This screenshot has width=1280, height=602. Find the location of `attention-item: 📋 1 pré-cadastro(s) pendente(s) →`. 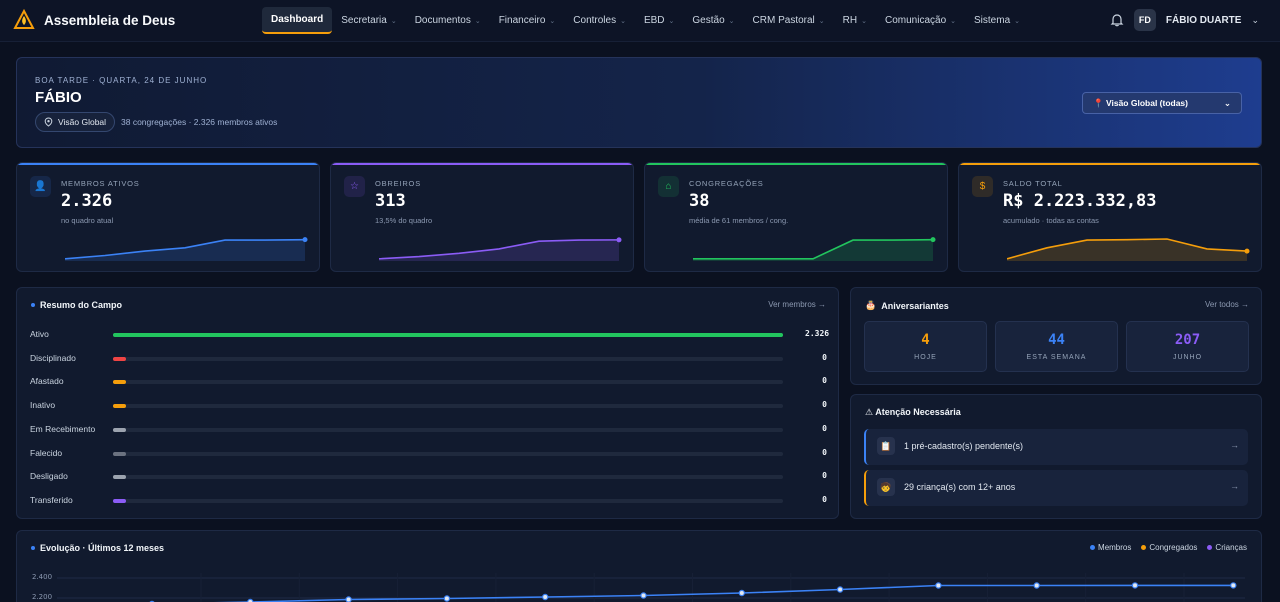

attention-item: 📋 1 pré-cadastro(s) pendente(s) → is located at coordinates (1056, 447).